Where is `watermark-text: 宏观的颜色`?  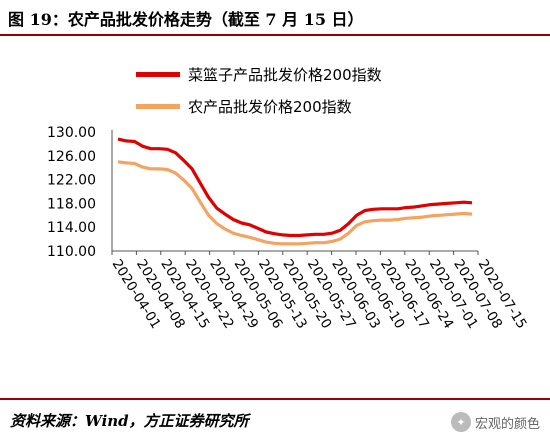
watermark-text: 宏观的颜色 is located at coordinates (507, 424).